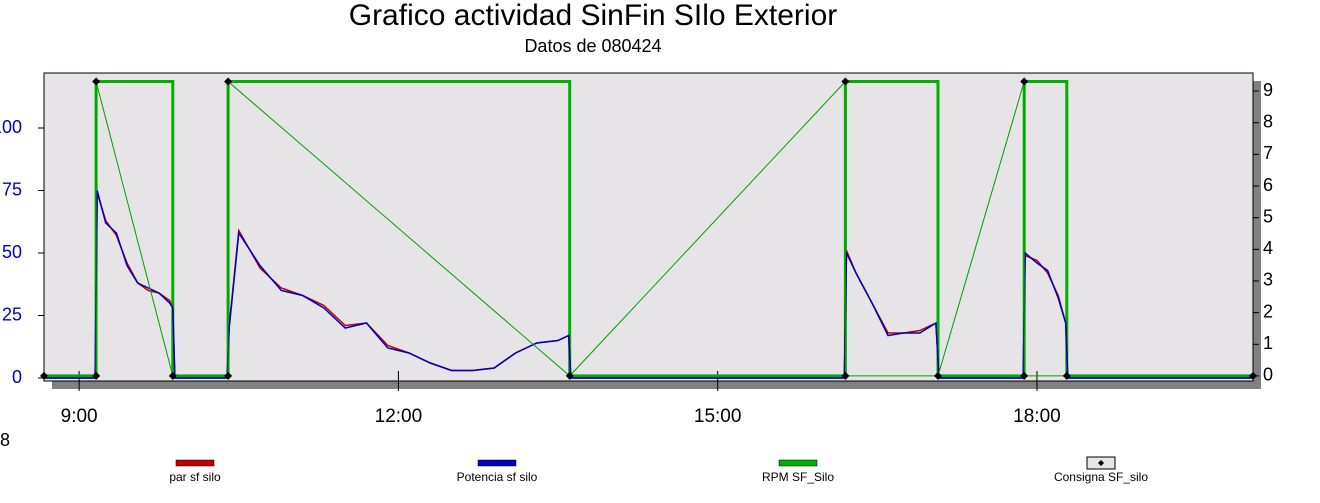  What do you see at coordinates (1268, 311) in the screenshot?
I see `y2-tick-label: 2` at bounding box center [1268, 311].